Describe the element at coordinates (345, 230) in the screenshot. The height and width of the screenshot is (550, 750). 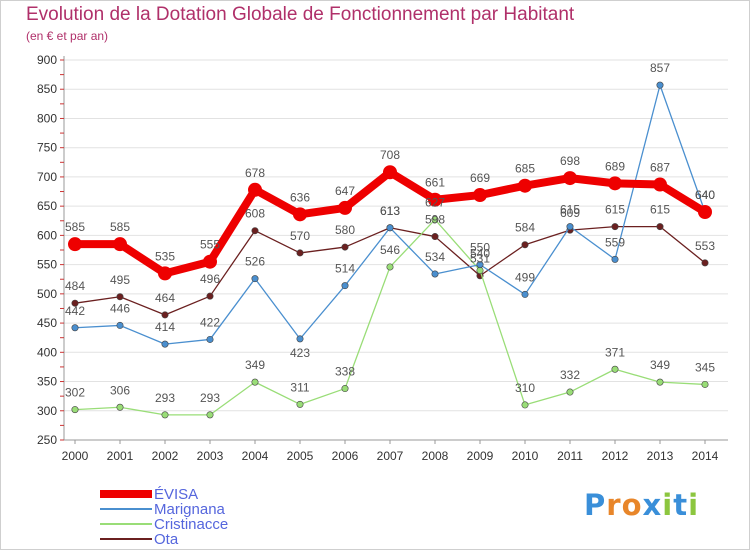
I see `data-label: 580` at that location.